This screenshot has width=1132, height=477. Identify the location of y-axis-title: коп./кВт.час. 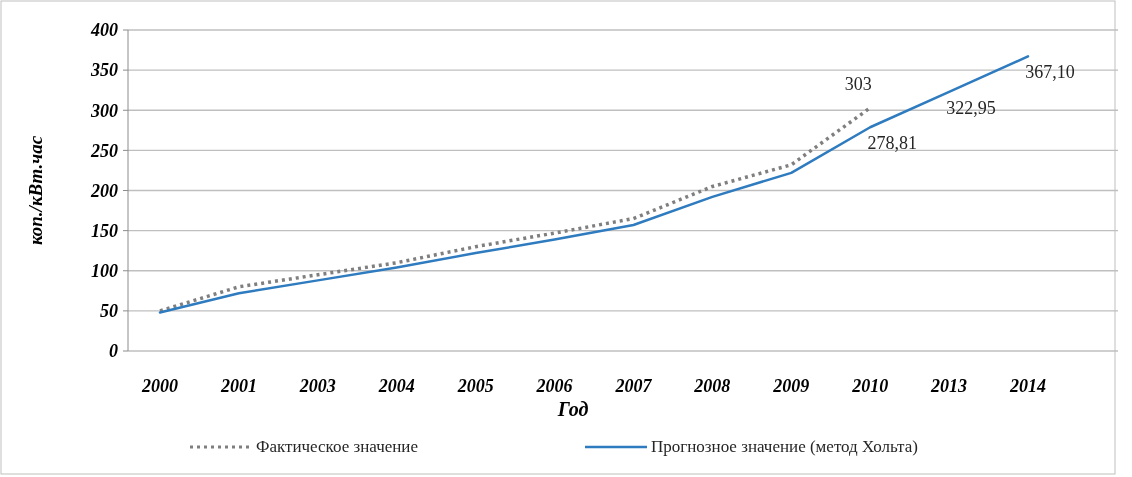
(35, 190).